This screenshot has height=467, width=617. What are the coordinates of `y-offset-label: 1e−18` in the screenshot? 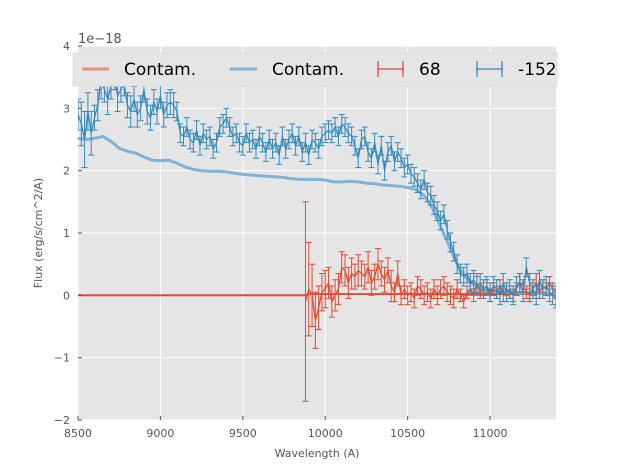 It's located at (100, 39).